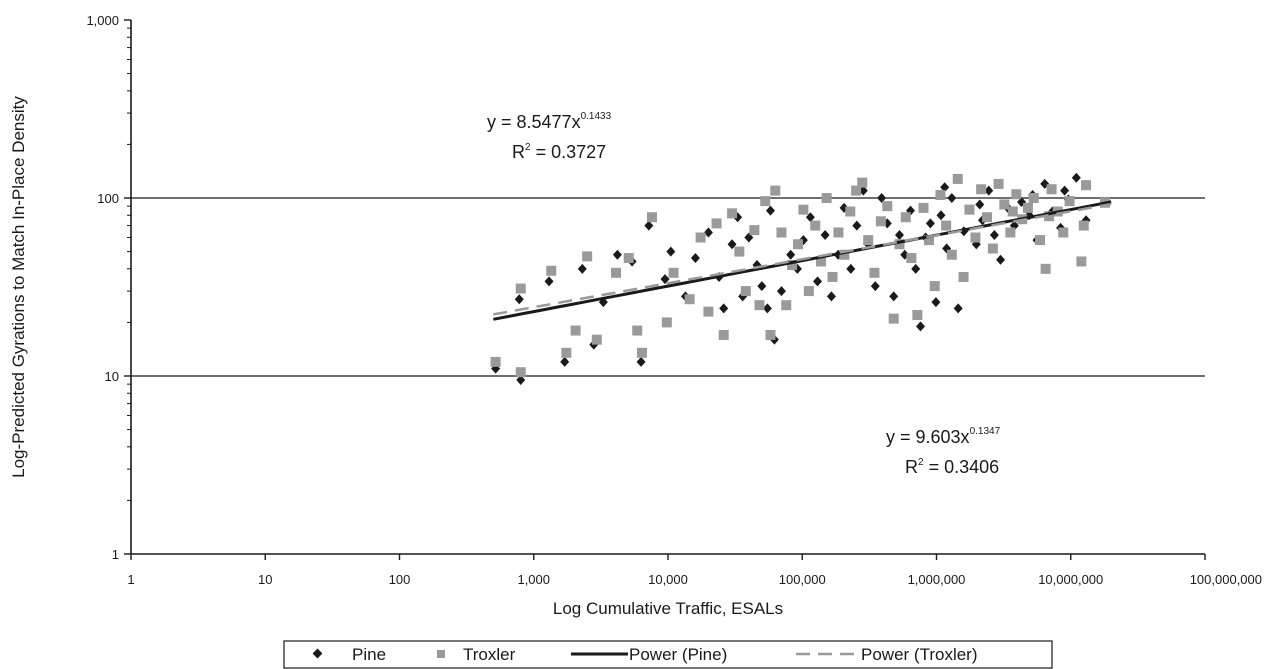  What do you see at coordinates (1226, 579) in the screenshot?
I see `x-tick-label: 100,000,000` at bounding box center [1226, 579].